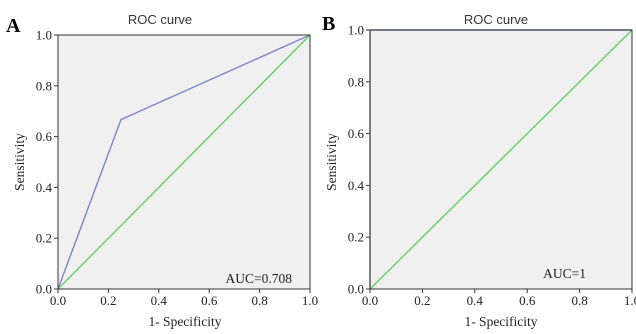  What do you see at coordinates (331, 162) in the screenshot?
I see `panel-b-y-axis-label: Sensitivity` at bounding box center [331, 162].